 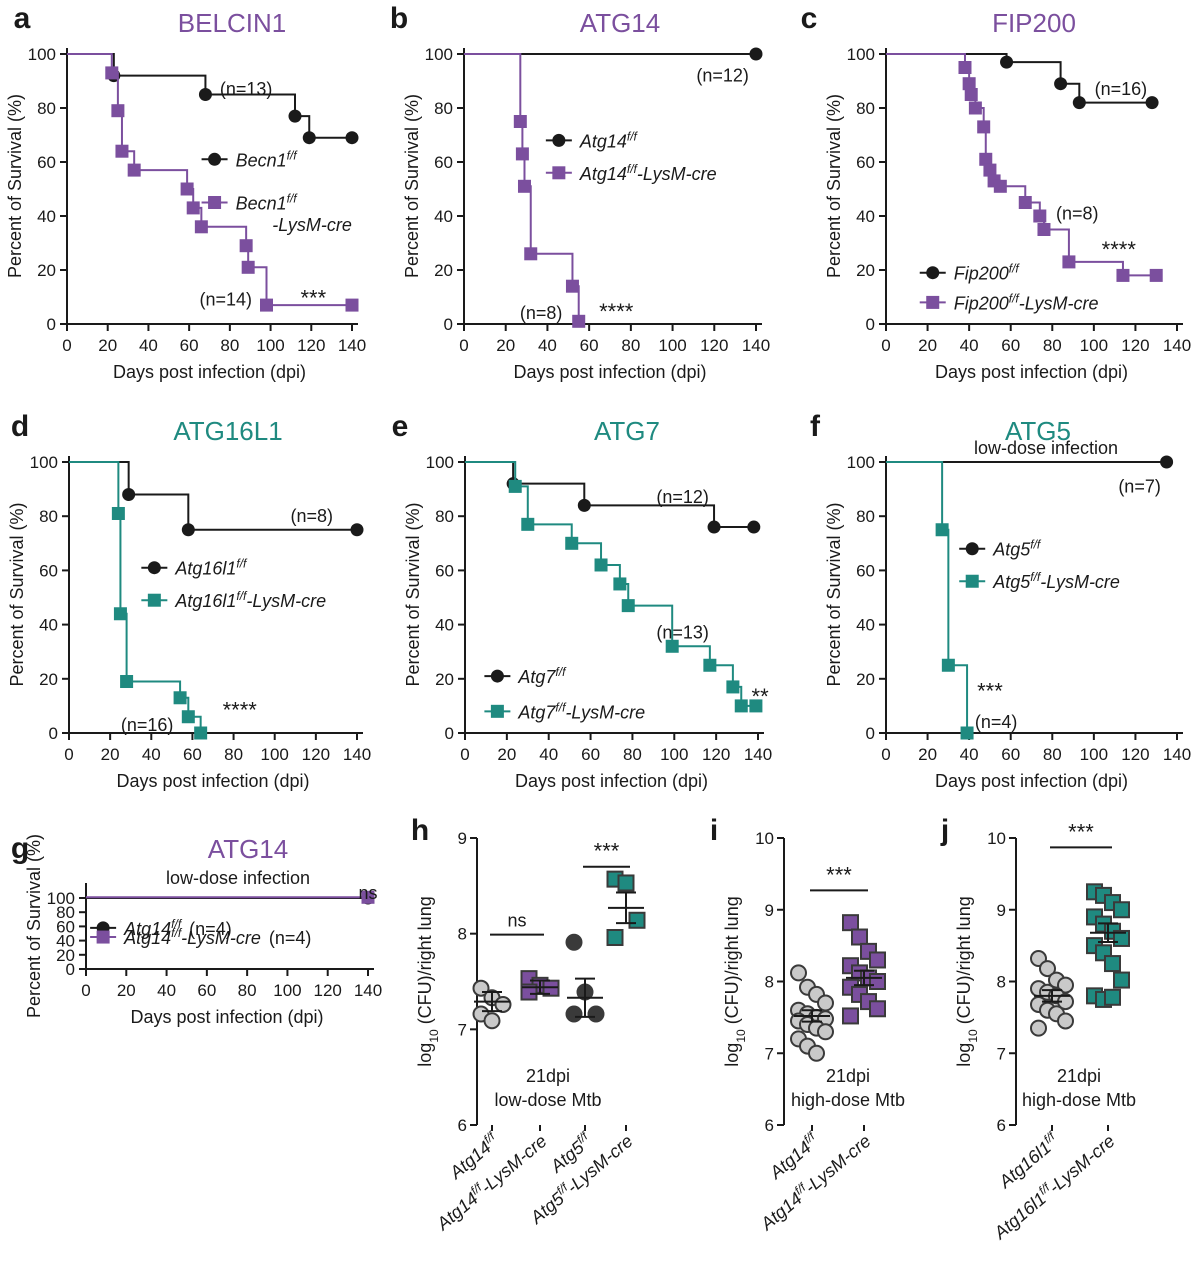 I want to click on note-line: 21dpi, so click(x=1079, y=1076).